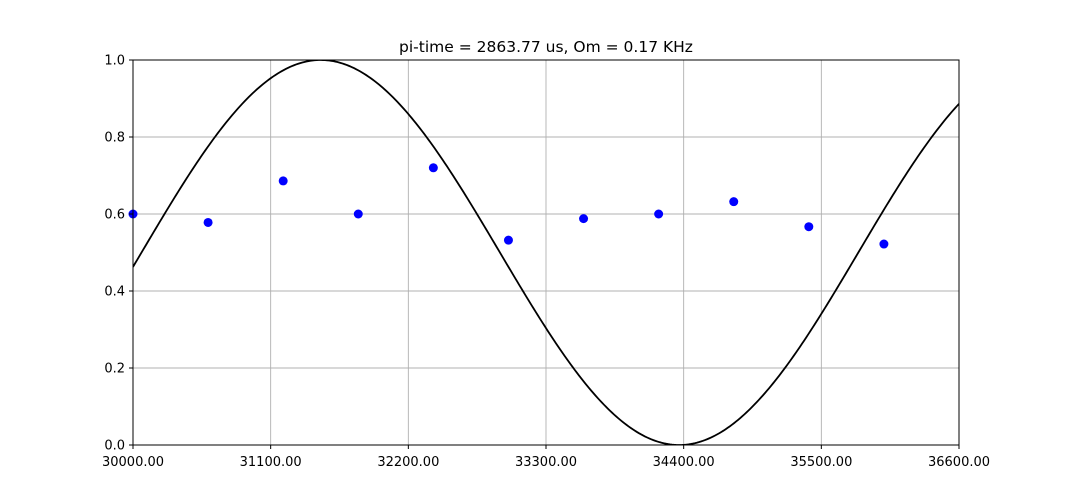  Describe the element at coordinates (114, 369) in the screenshot. I see `y-tick-label-1: 0.2` at that location.